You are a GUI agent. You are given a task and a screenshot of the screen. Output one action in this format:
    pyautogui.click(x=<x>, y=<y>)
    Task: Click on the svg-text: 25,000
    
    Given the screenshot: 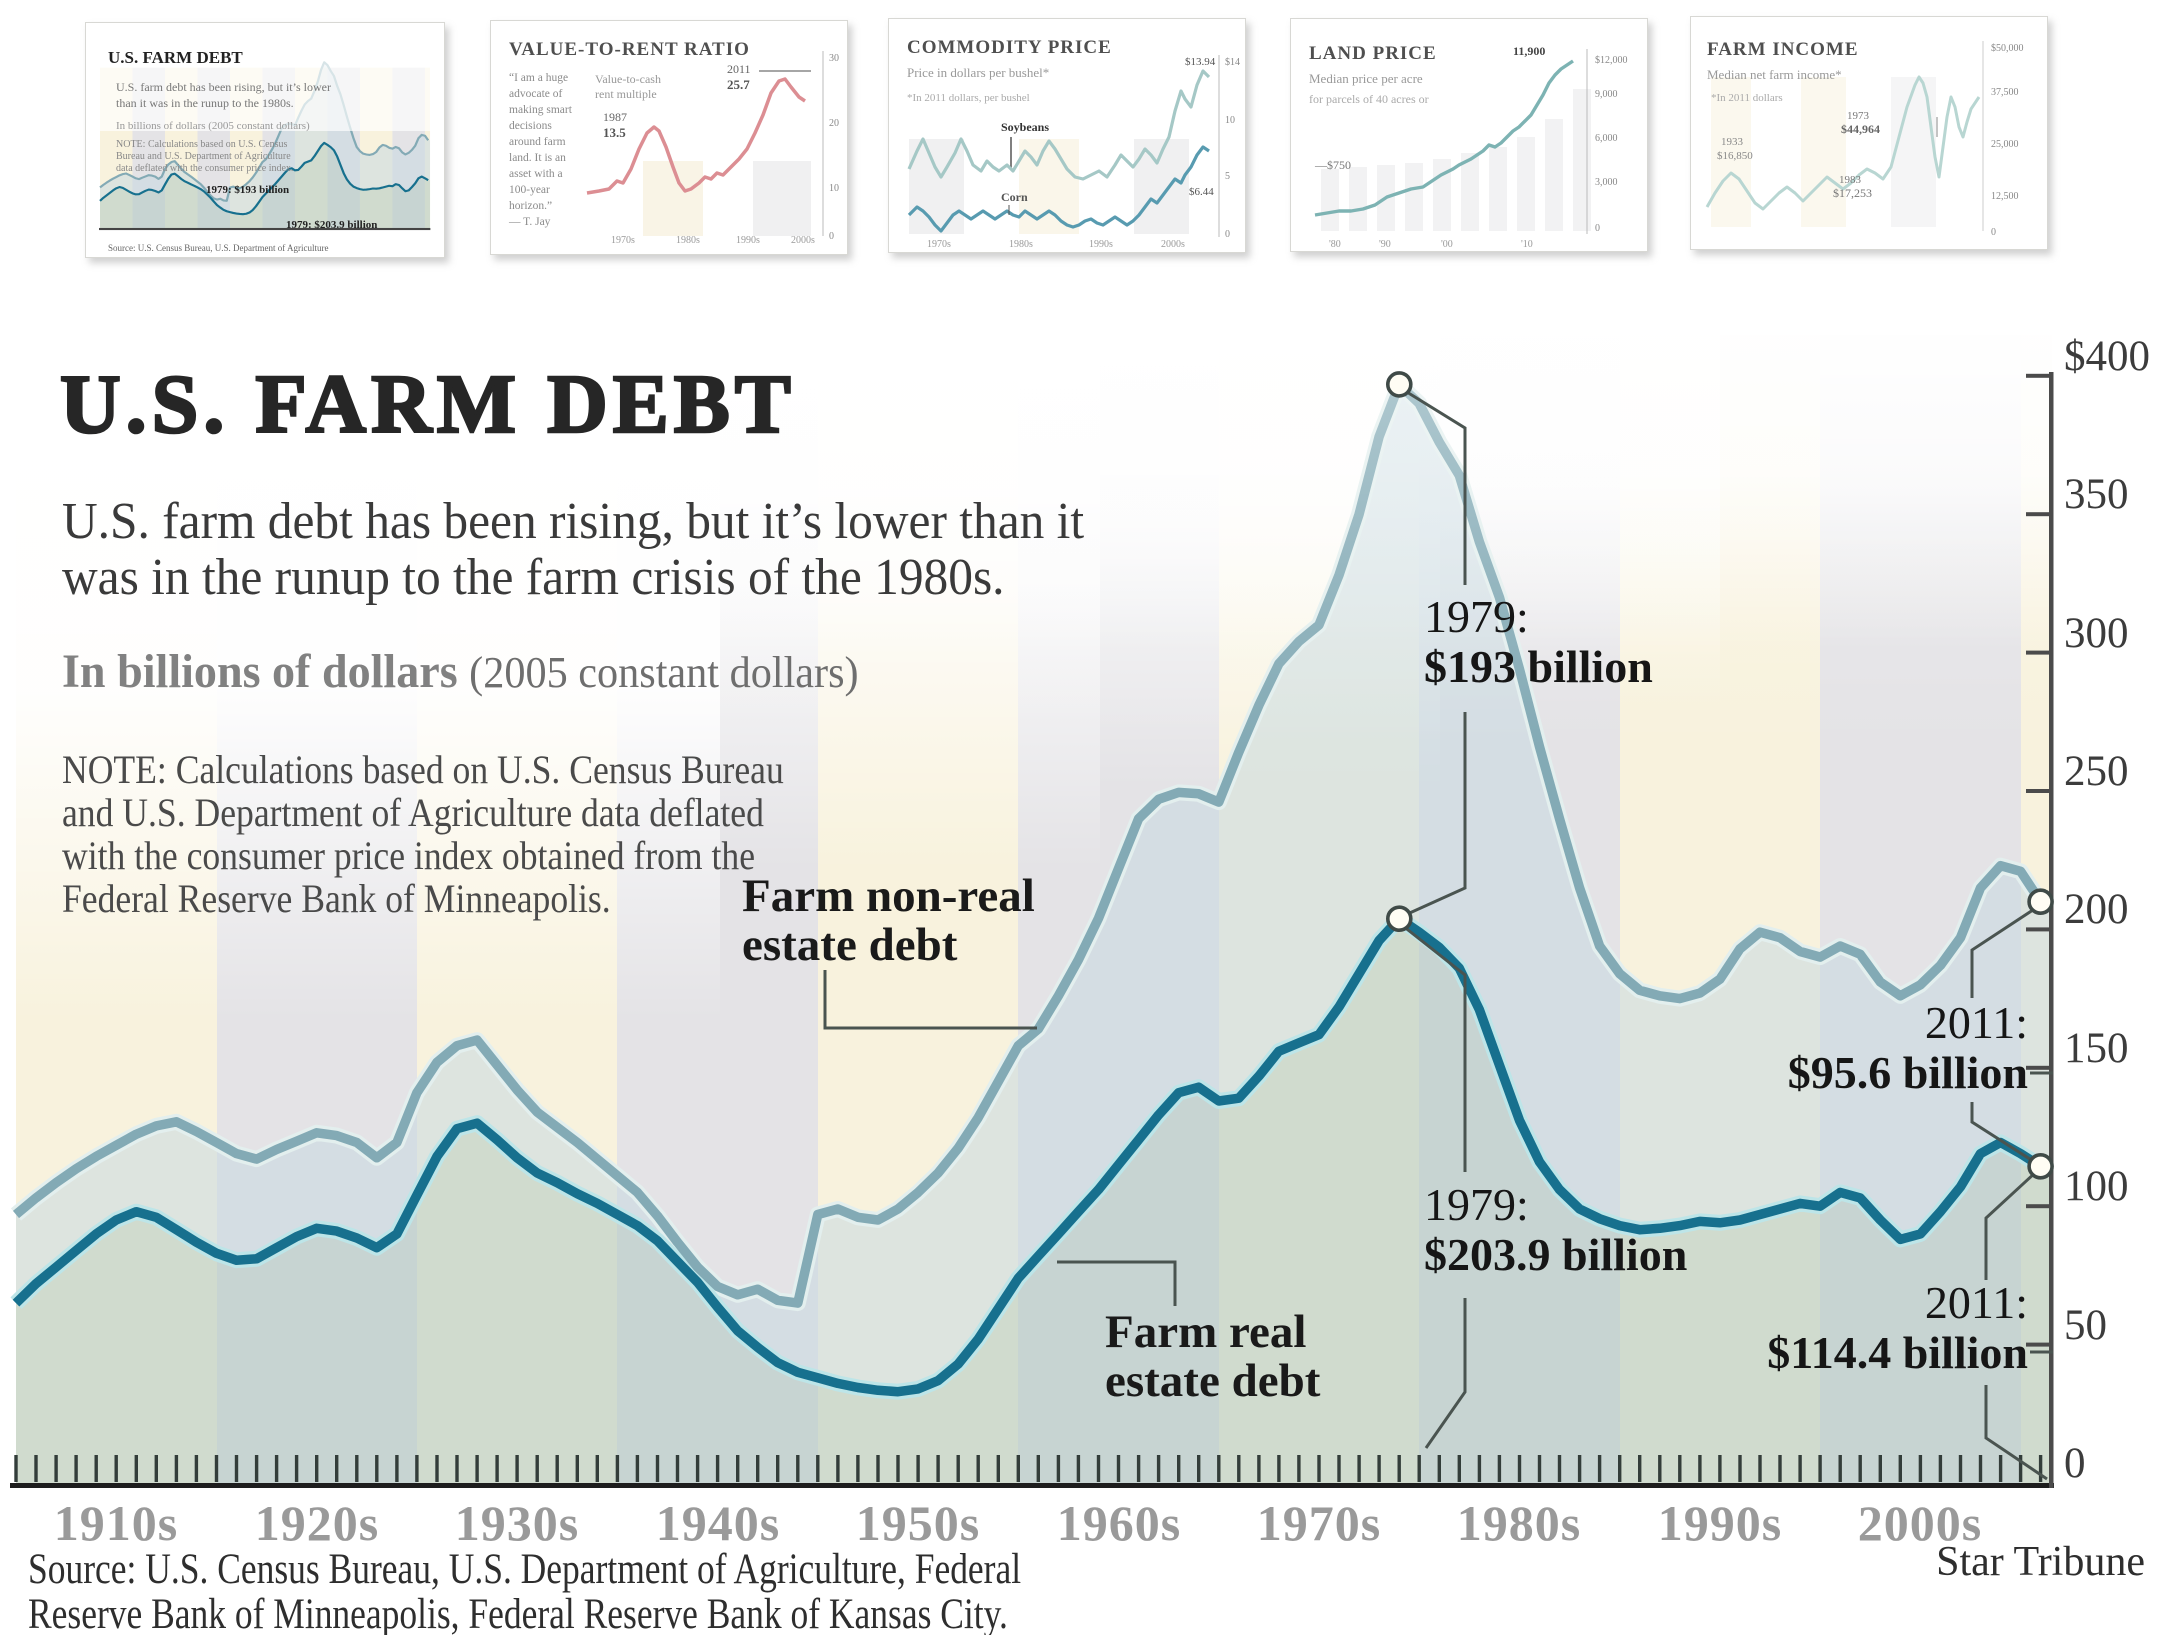 What is the action you would take?
    pyautogui.click(x=2005, y=144)
    